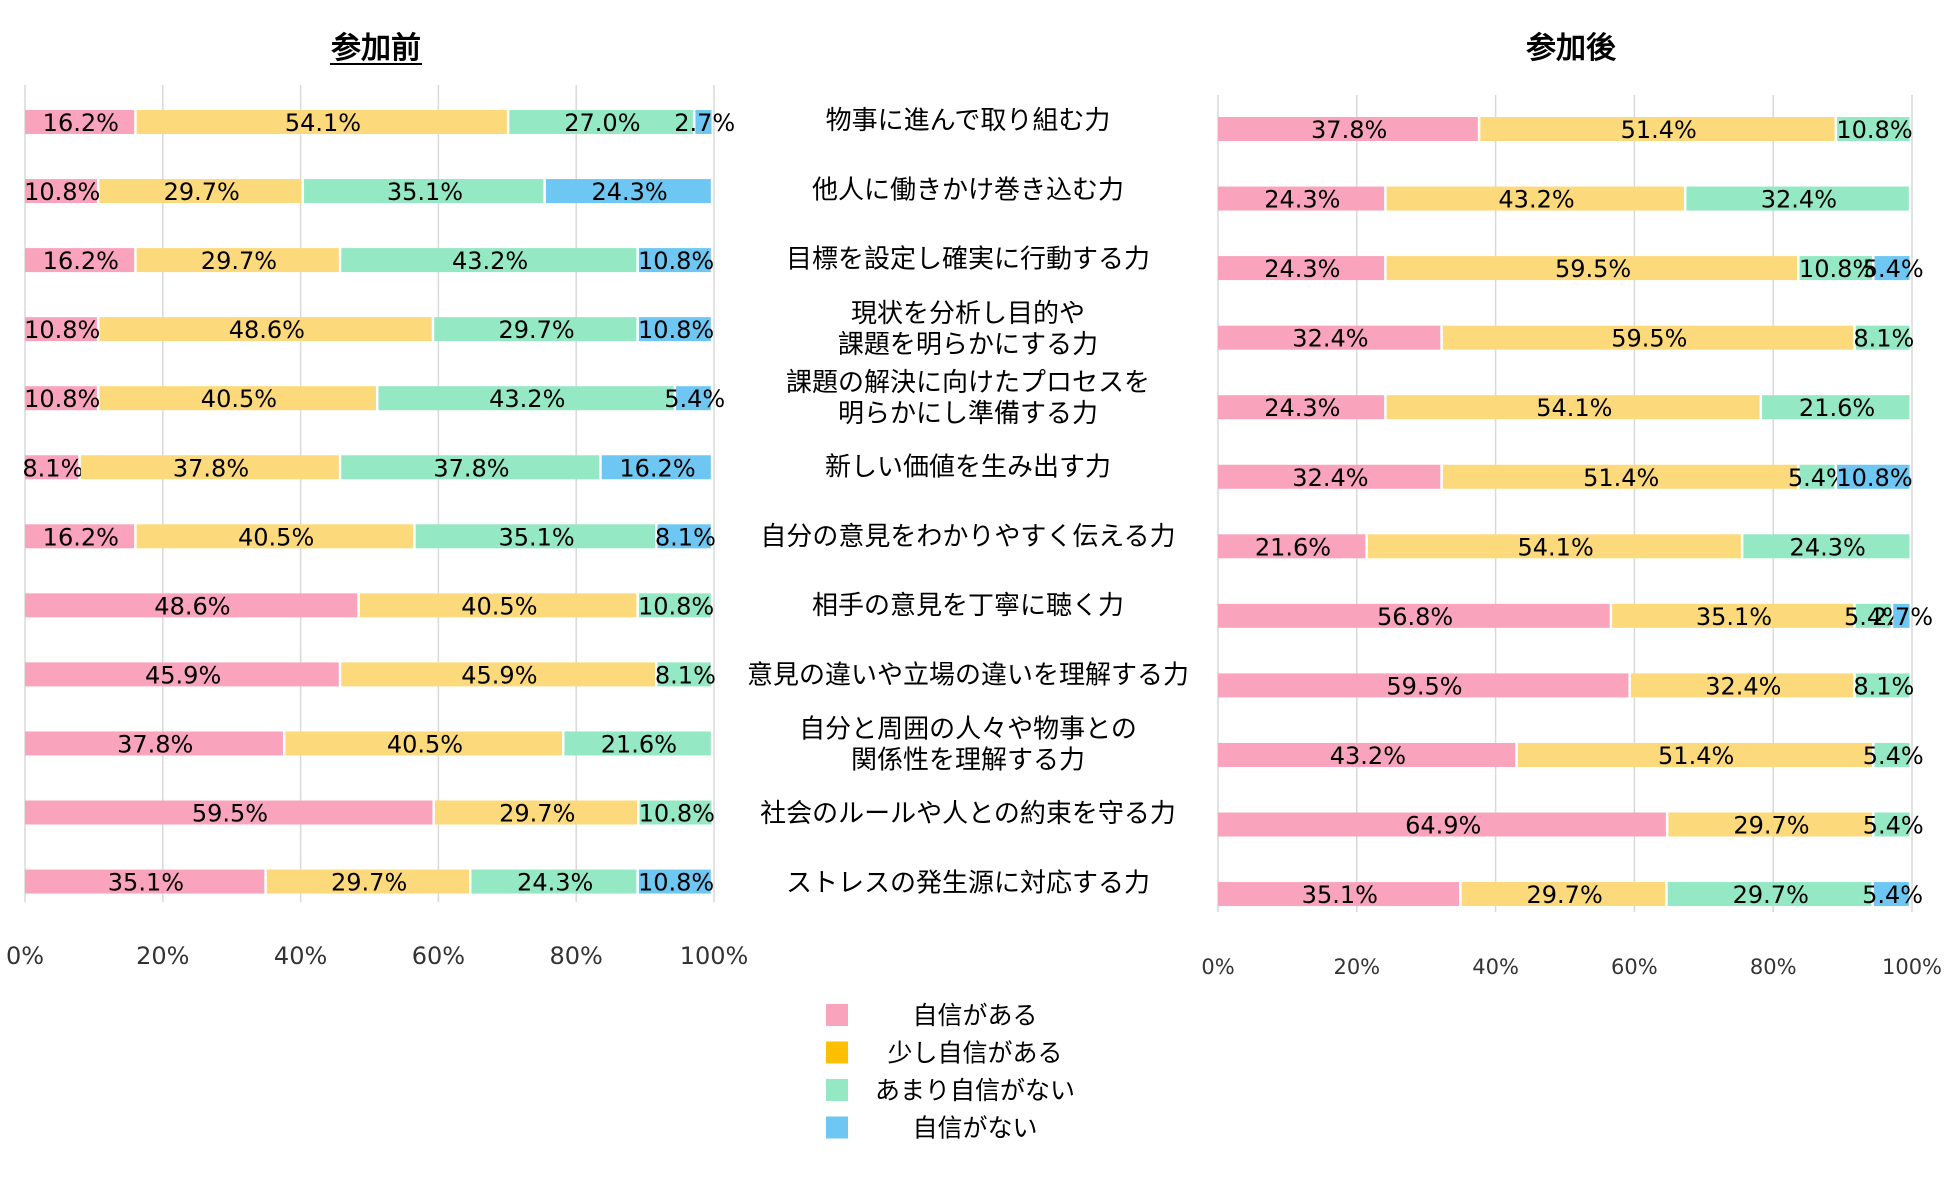 The image size is (1950, 1194). I want to click on category-label: 他人に働きかけ巻き込む力, so click(968, 190).